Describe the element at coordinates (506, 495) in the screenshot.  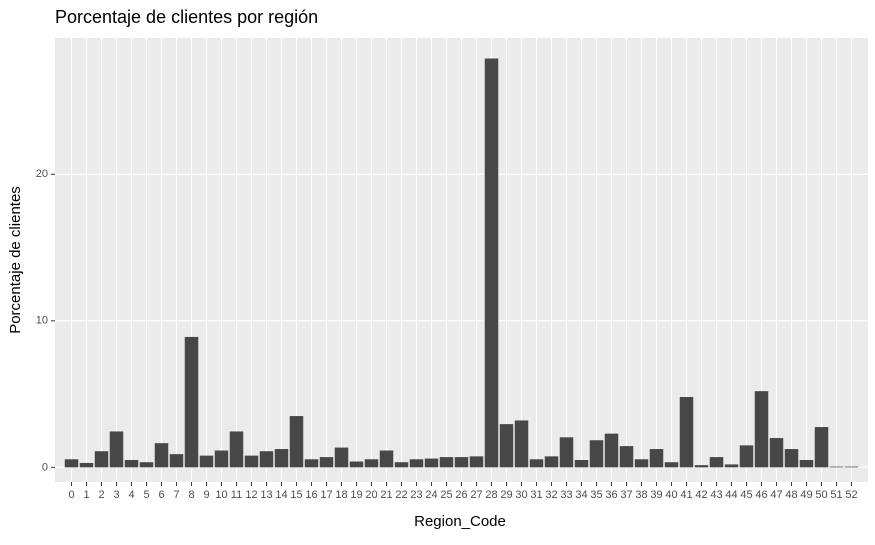
I see `x-tick-label: 29` at that location.